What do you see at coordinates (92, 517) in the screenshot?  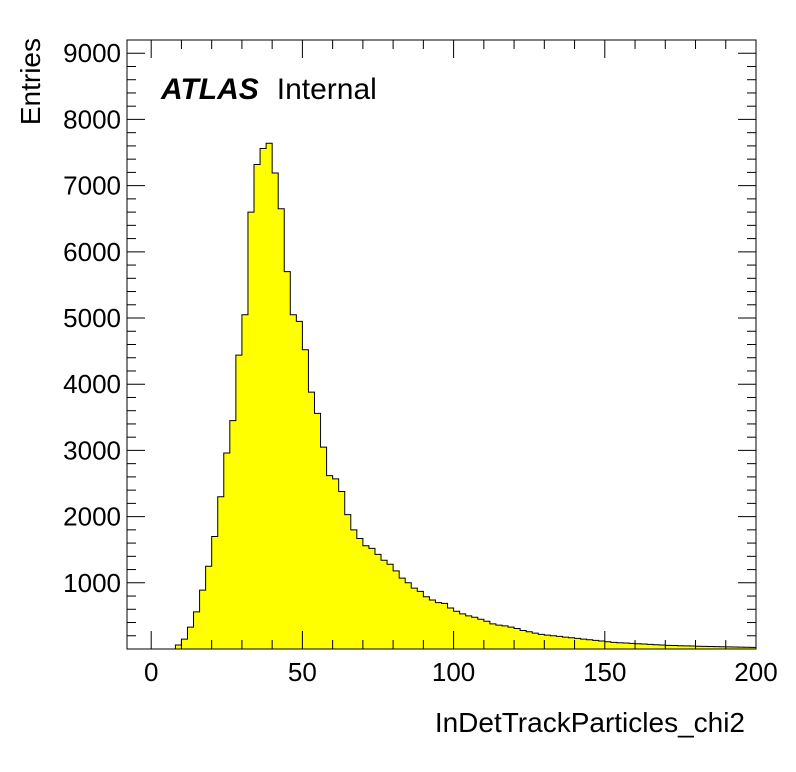 I see `y-tick-label: 2000` at bounding box center [92, 517].